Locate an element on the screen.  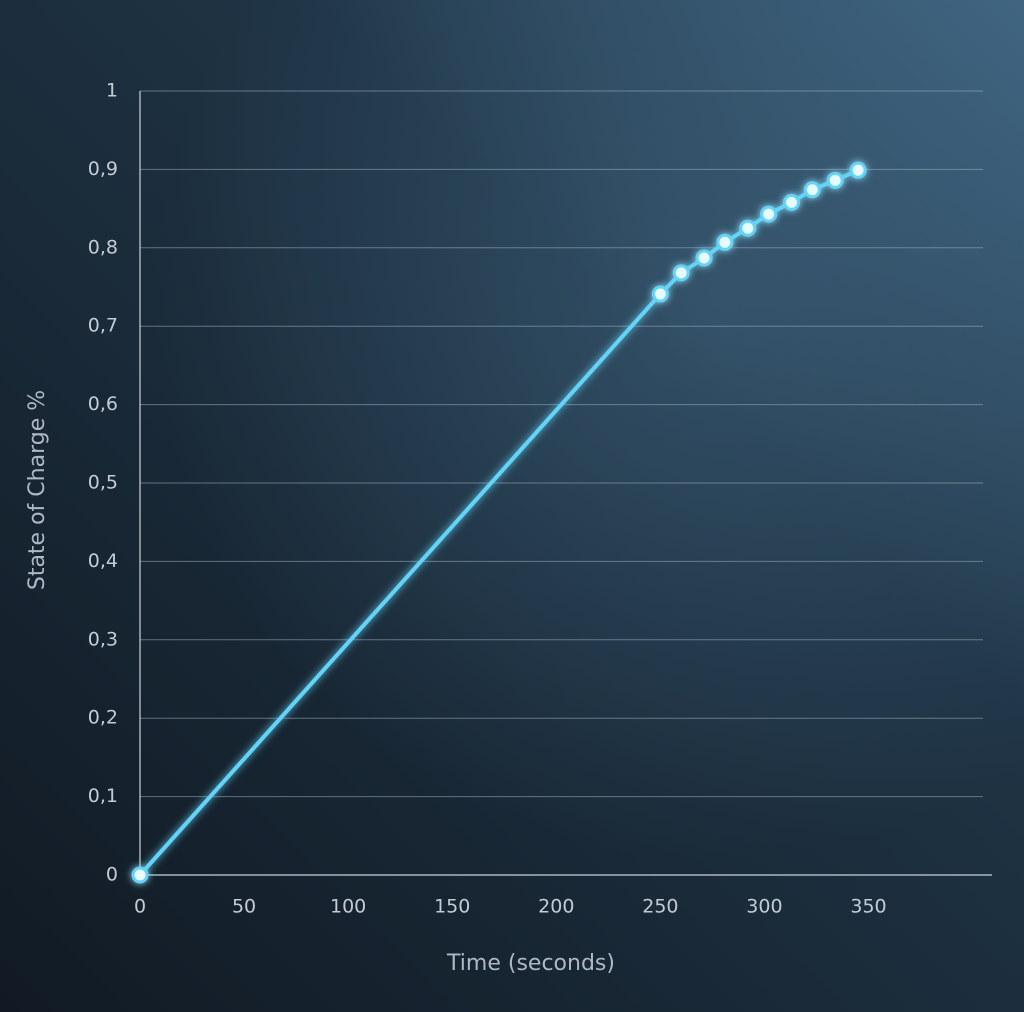
y-tick-label: 0,5 is located at coordinates (103, 483).